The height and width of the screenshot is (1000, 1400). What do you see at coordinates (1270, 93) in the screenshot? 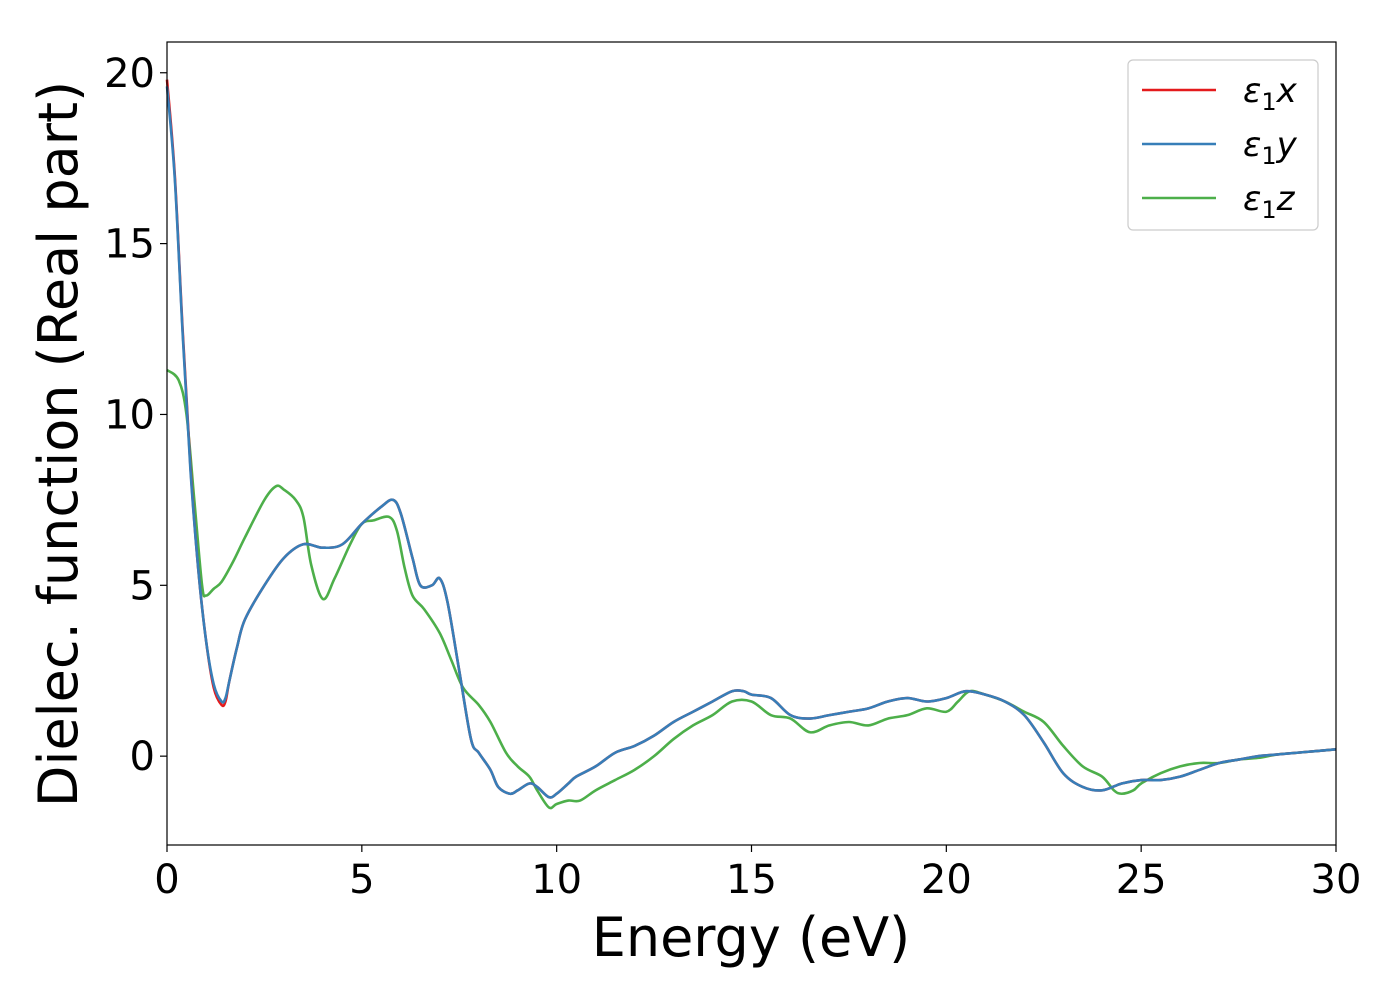
I see `legend-label-x: ε1x` at bounding box center [1270, 93].